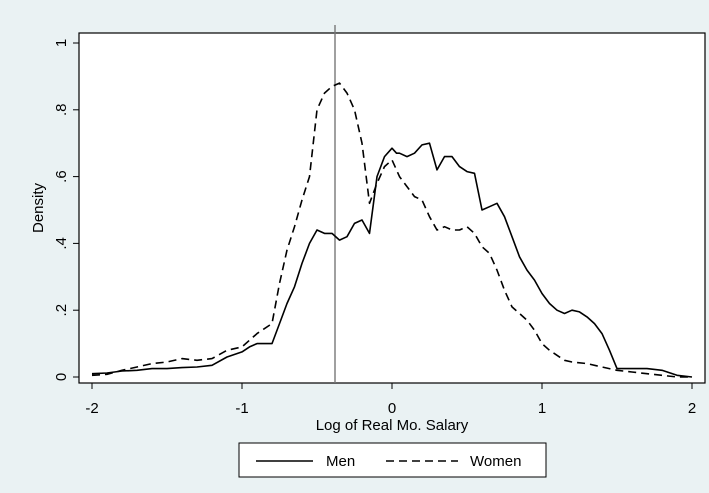 This screenshot has height=493, width=709. I want to click on legend-label-women: Women, so click(495, 461).